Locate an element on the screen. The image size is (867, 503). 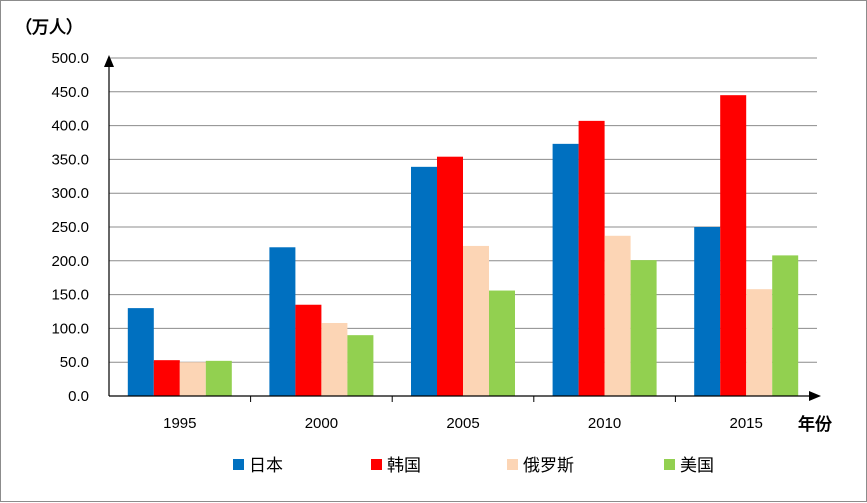
y-tick-label: 350.0 is located at coordinates (70, 159).